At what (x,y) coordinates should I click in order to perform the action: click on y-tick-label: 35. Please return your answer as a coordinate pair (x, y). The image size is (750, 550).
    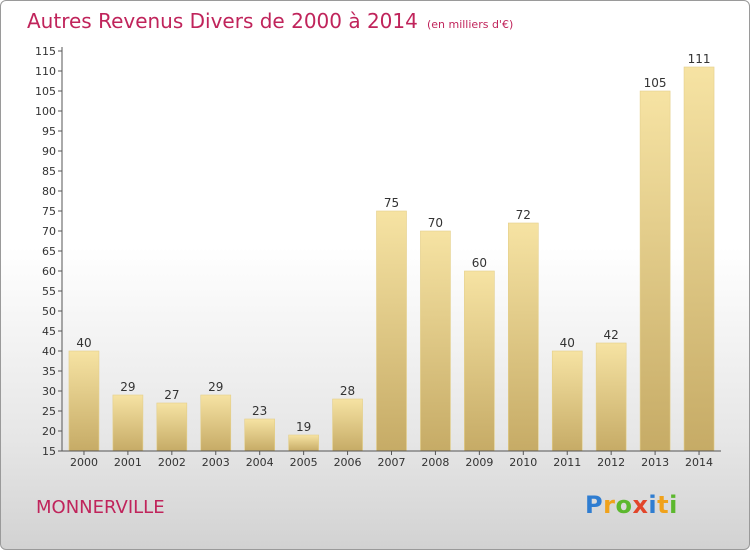
    Looking at the image, I should click on (49, 371).